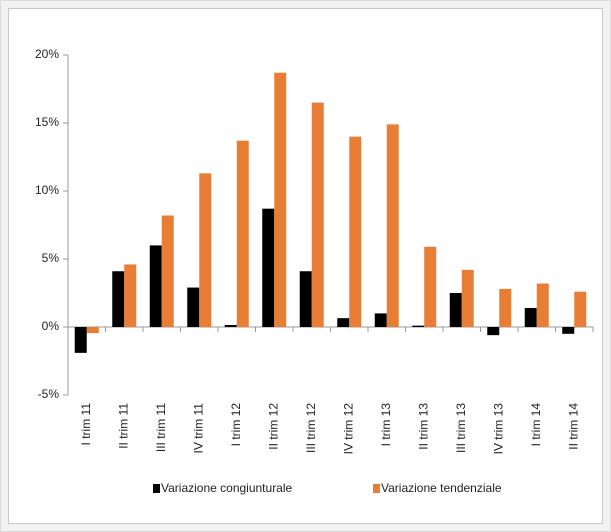  I want to click on x-tick-label: II trim 12, so click(273, 426).